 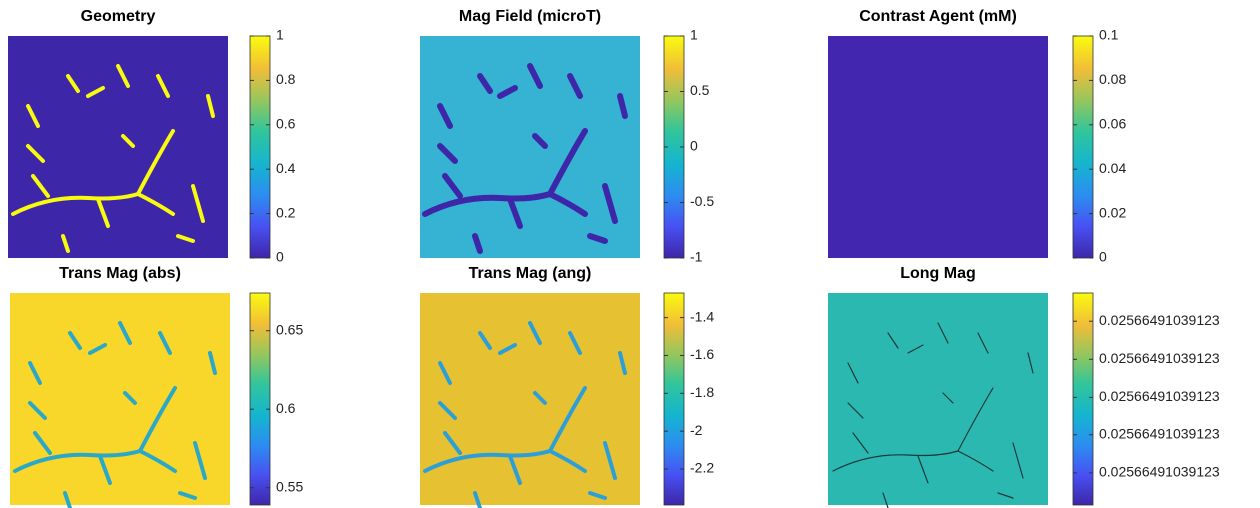 I want to click on panel-title: Contrast Agent (mM), so click(x=938, y=16).